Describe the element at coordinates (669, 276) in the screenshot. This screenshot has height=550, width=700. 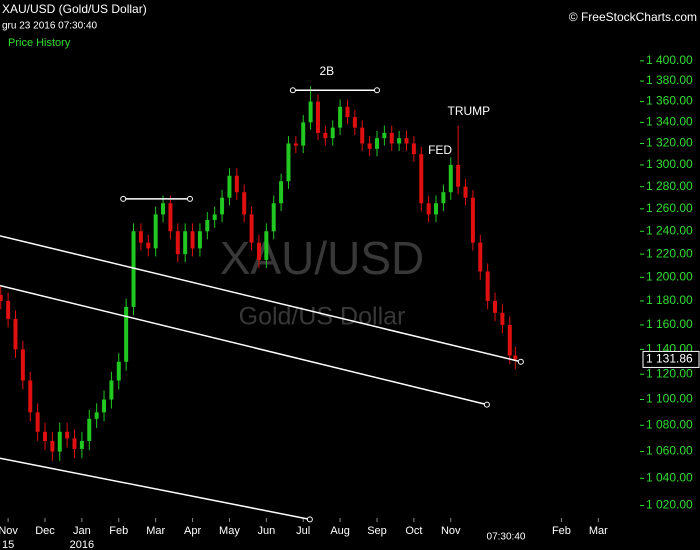
I see `y-tick-label: 1 200.00` at that location.